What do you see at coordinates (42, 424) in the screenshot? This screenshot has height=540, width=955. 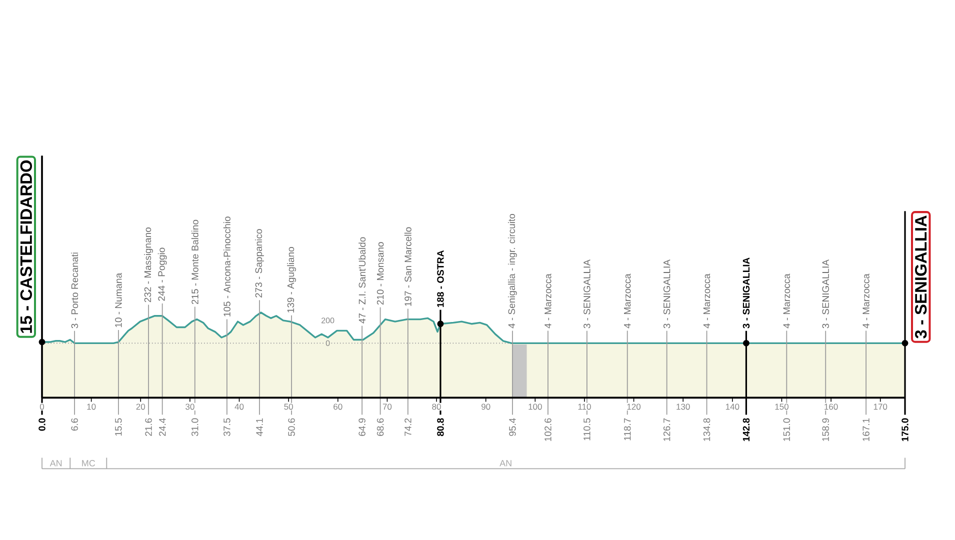 I see `ref-line-label: 0.0` at bounding box center [42, 424].